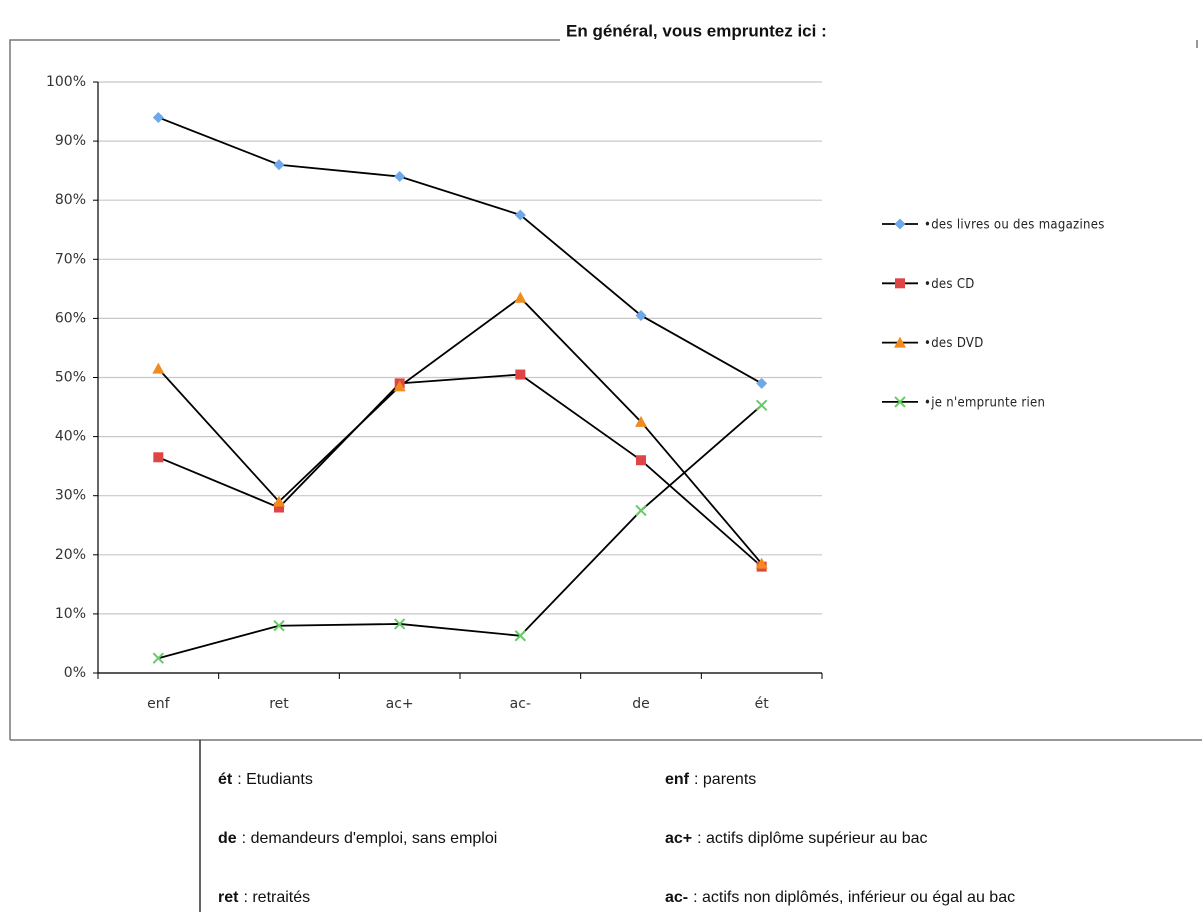  I want to click on note-abbr: ét, so click(225, 779).